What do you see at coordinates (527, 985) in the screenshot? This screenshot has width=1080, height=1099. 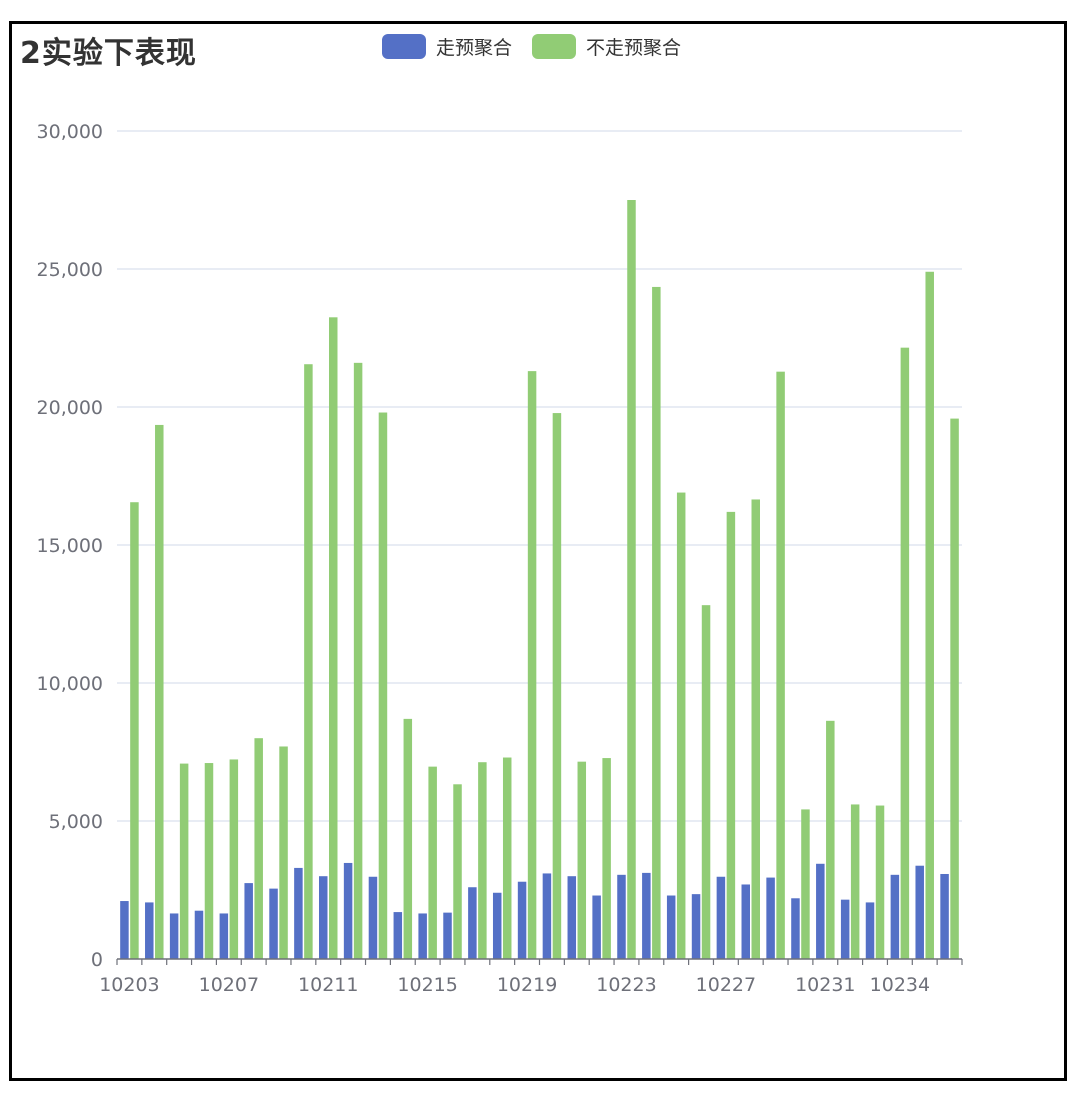 I see `x-tick-label: 10219` at bounding box center [527, 985].